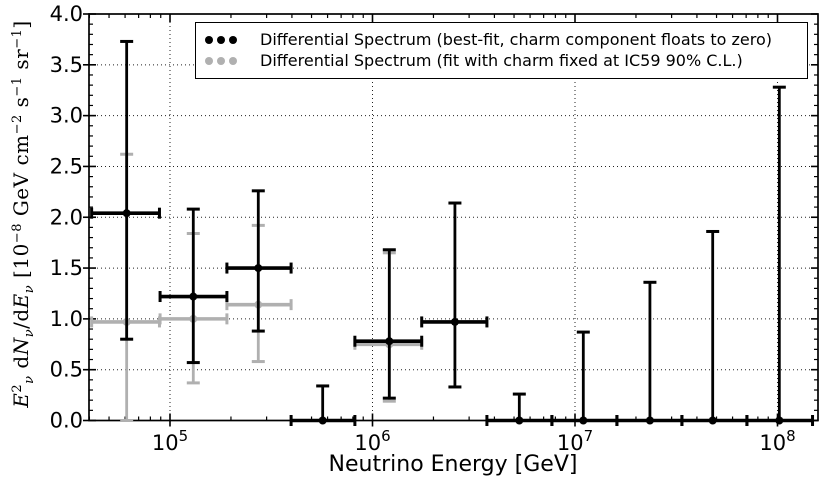  What do you see at coordinates (21, 346) in the screenshot?
I see `y-label-segment: N` at bounding box center [21, 346].